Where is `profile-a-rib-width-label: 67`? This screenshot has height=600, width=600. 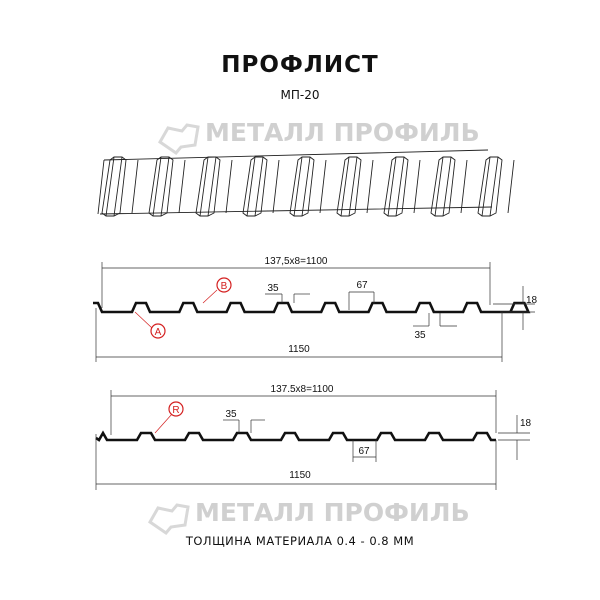 profile-a-rib-width-label: 67 is located at coordinates (362, 285).